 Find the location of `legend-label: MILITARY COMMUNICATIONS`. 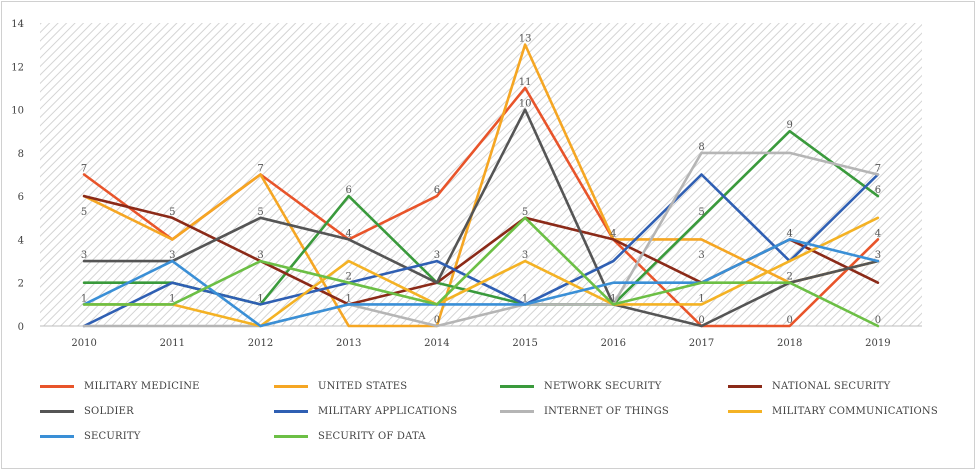

legend-label: MILITARY COMMUNICATIONS is located at coordinates (855, 411).